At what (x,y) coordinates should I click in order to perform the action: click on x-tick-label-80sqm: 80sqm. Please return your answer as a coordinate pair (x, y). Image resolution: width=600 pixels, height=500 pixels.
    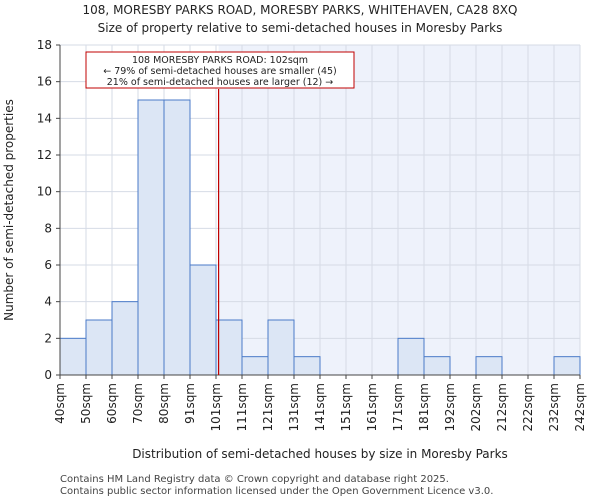
    Looking at the image, I should click on (164, 403).